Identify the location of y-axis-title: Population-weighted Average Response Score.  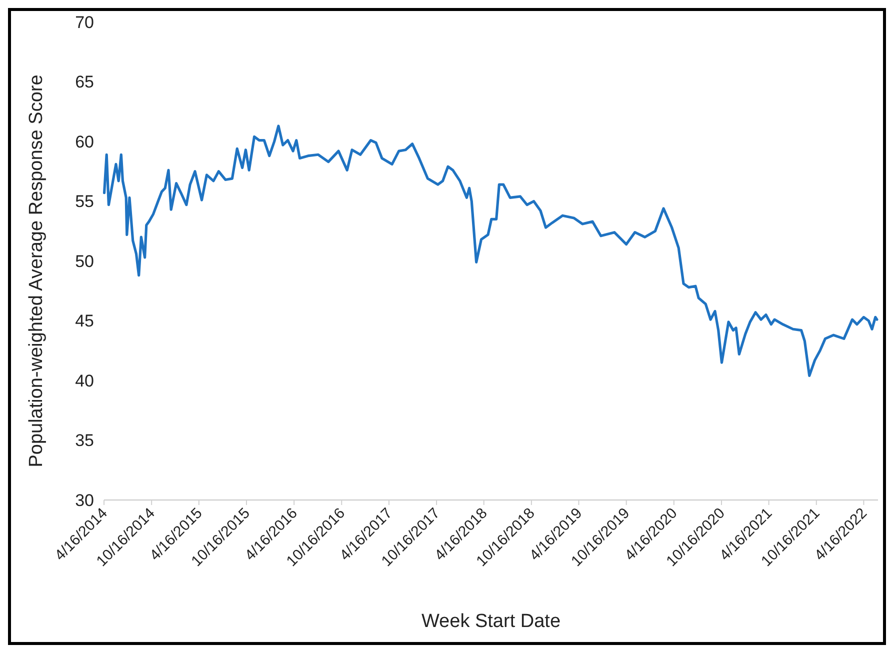
(36, 271).